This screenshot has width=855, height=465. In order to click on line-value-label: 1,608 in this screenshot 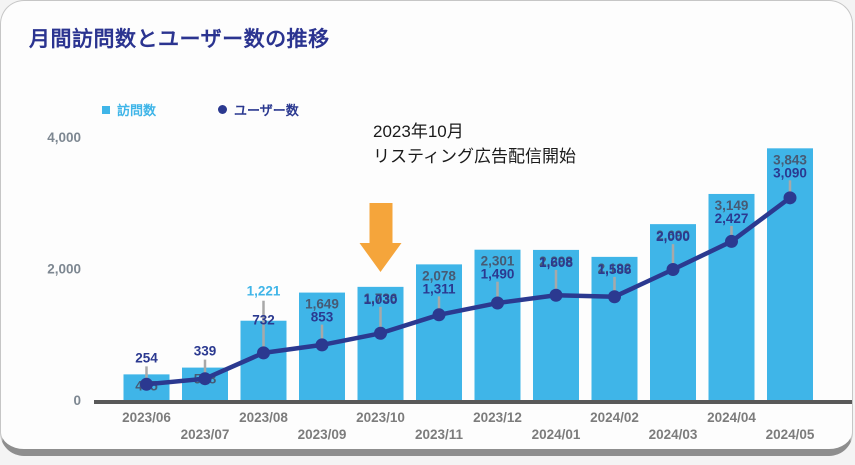, I will do `click(556, 262)`.